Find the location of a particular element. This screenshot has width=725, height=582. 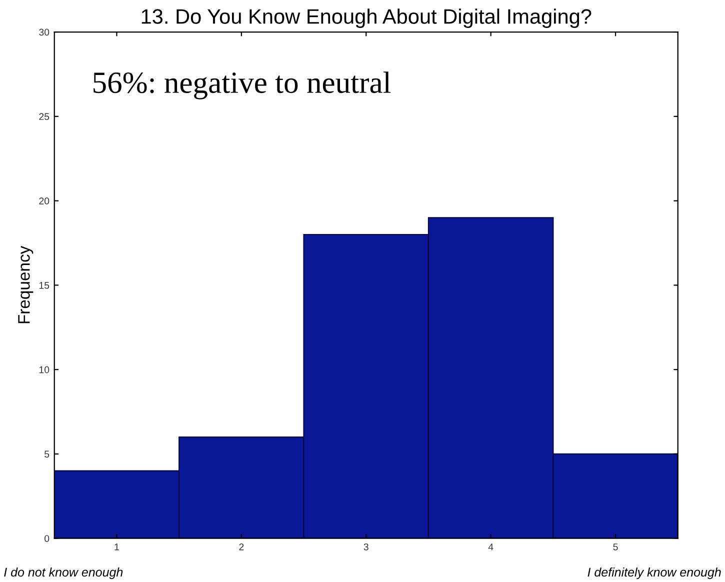

x-tick-label: 5 is located at coordinates (615, 547).